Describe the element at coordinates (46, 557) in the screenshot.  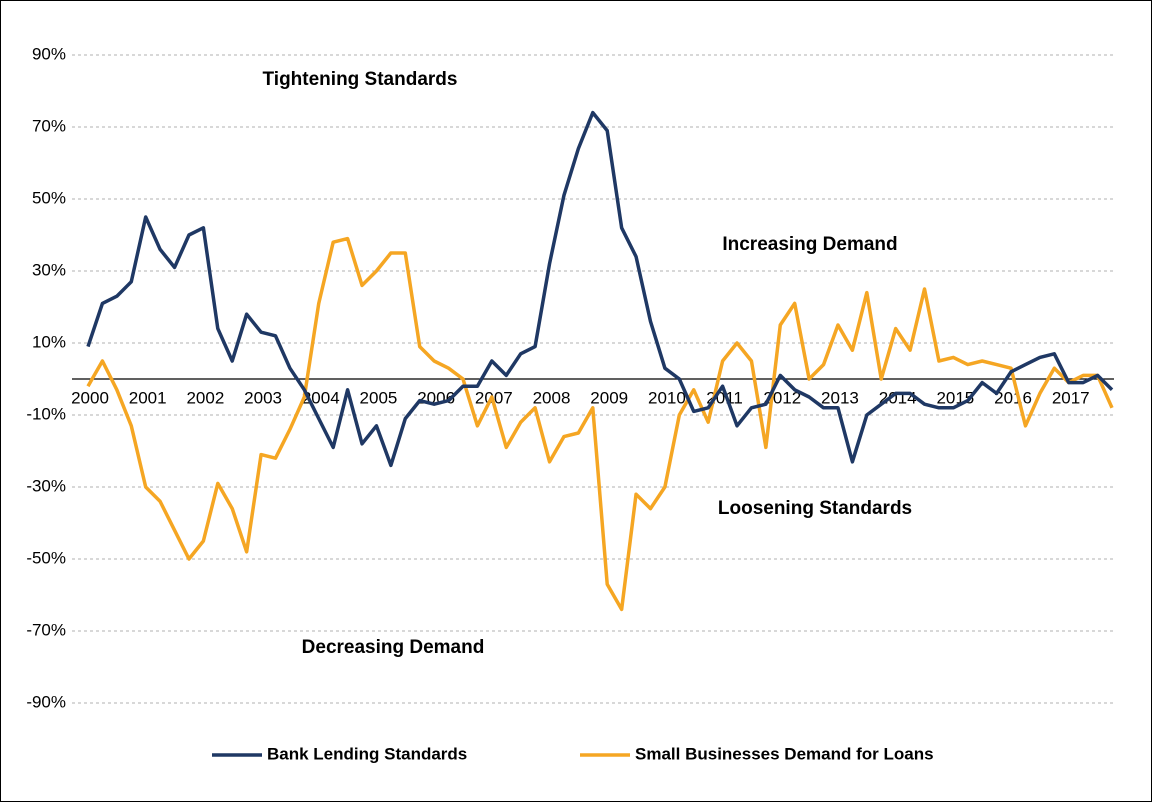
I see `y-tick-label: -50%` at that location.